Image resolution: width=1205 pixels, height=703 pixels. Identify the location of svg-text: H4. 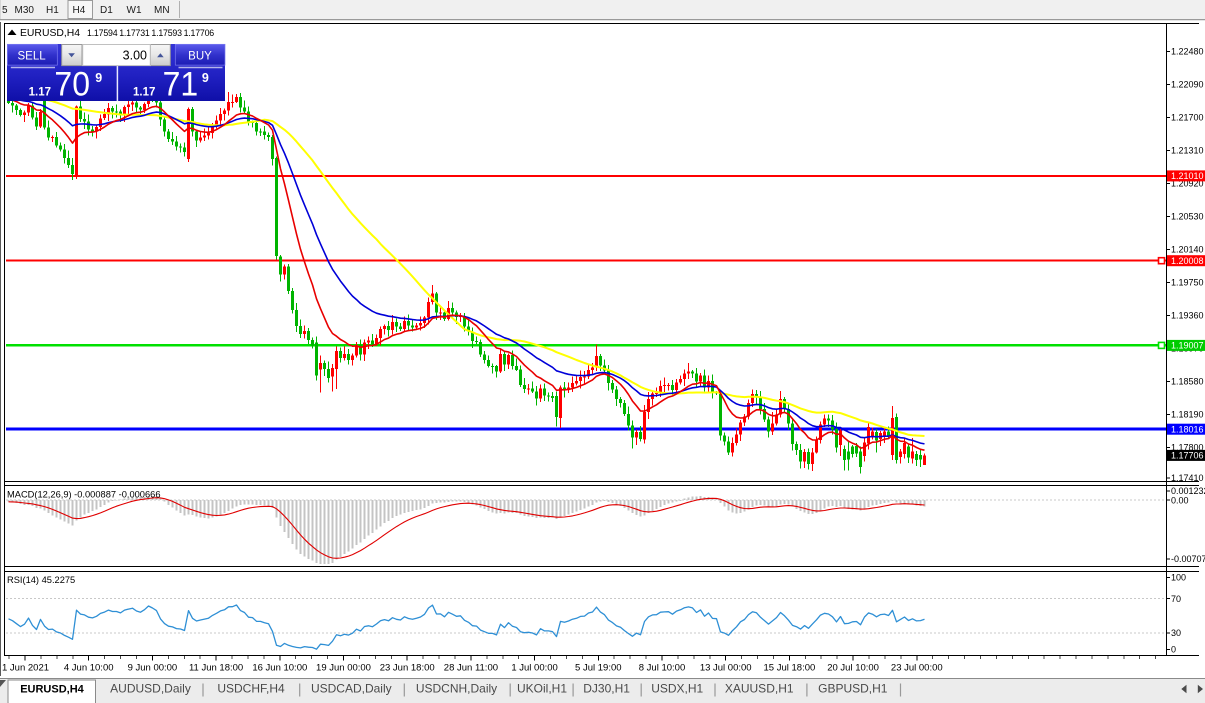
(79, 10).